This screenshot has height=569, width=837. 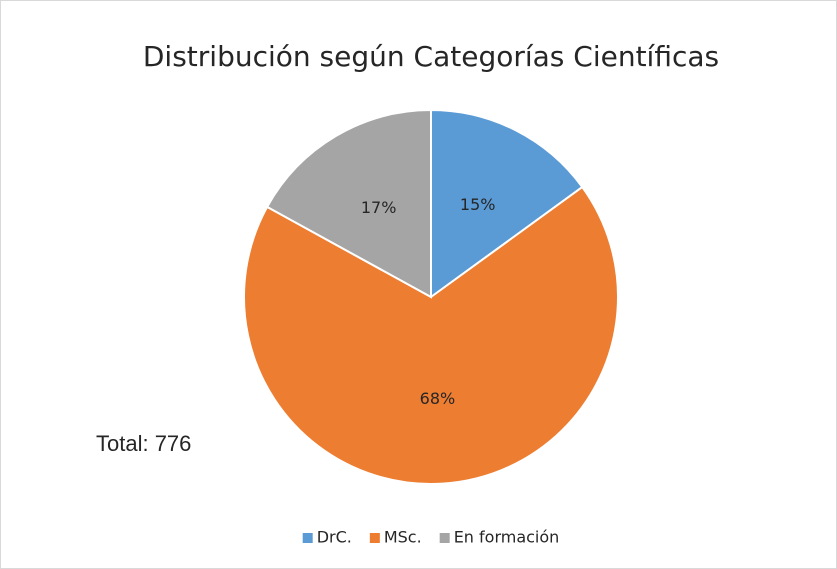 I want to click on data-label: 15%, so click(x=478, y=204).